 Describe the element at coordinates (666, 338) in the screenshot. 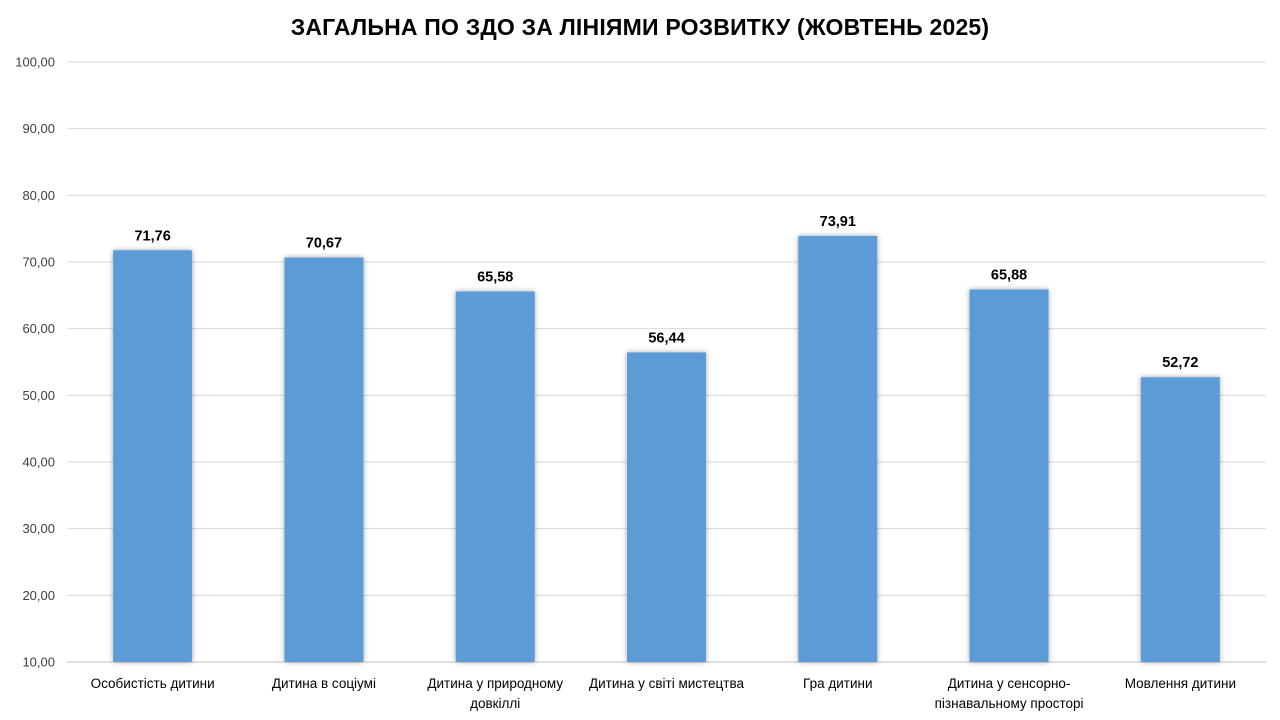

I see `data-label: 56,44` at that location.